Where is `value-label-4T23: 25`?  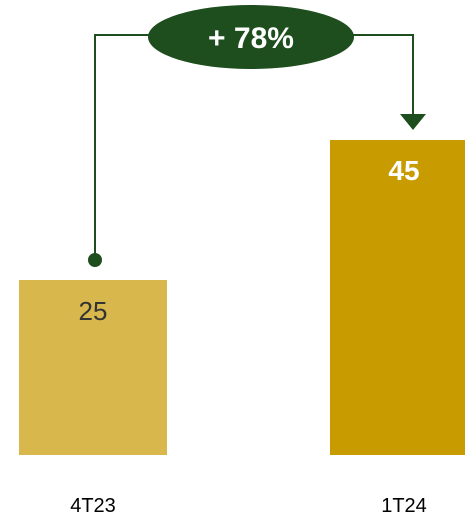 value-label-4T23: 25 is located at coordinates (93, 311).